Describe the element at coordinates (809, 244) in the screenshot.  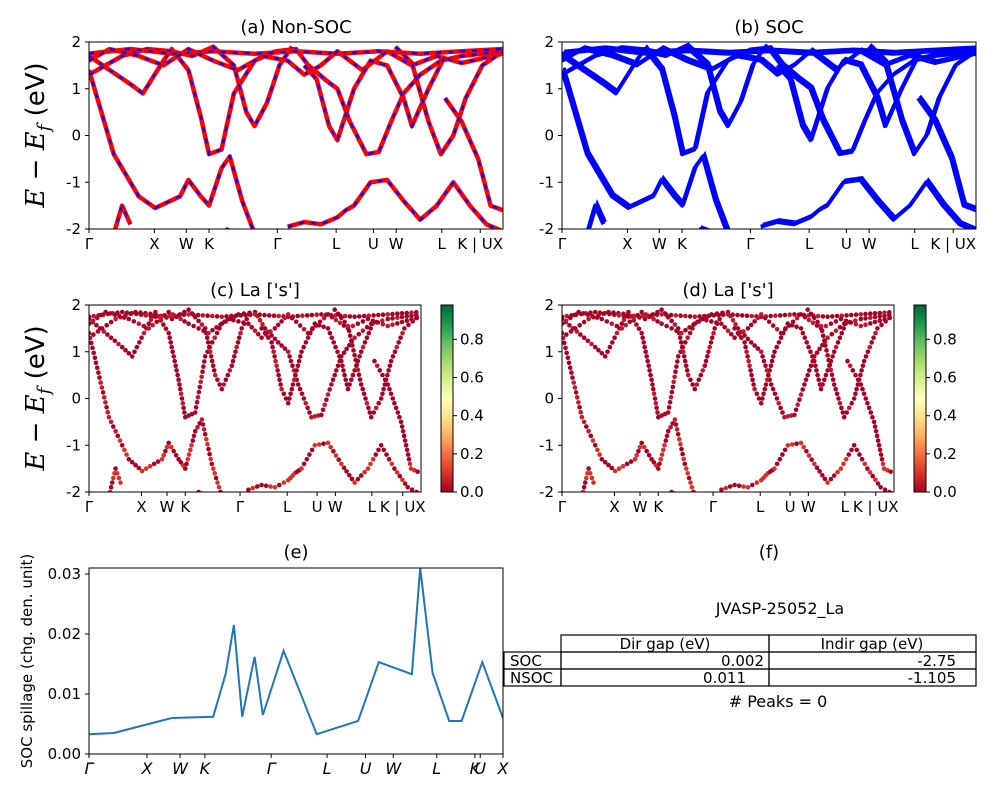
I see `x-tick-label: L` at that location.